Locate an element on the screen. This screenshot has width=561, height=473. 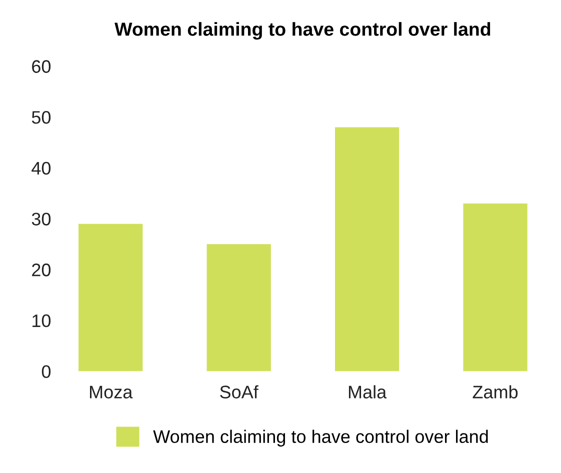
y-tick-label: 60 is located at coordinates (41, 66).